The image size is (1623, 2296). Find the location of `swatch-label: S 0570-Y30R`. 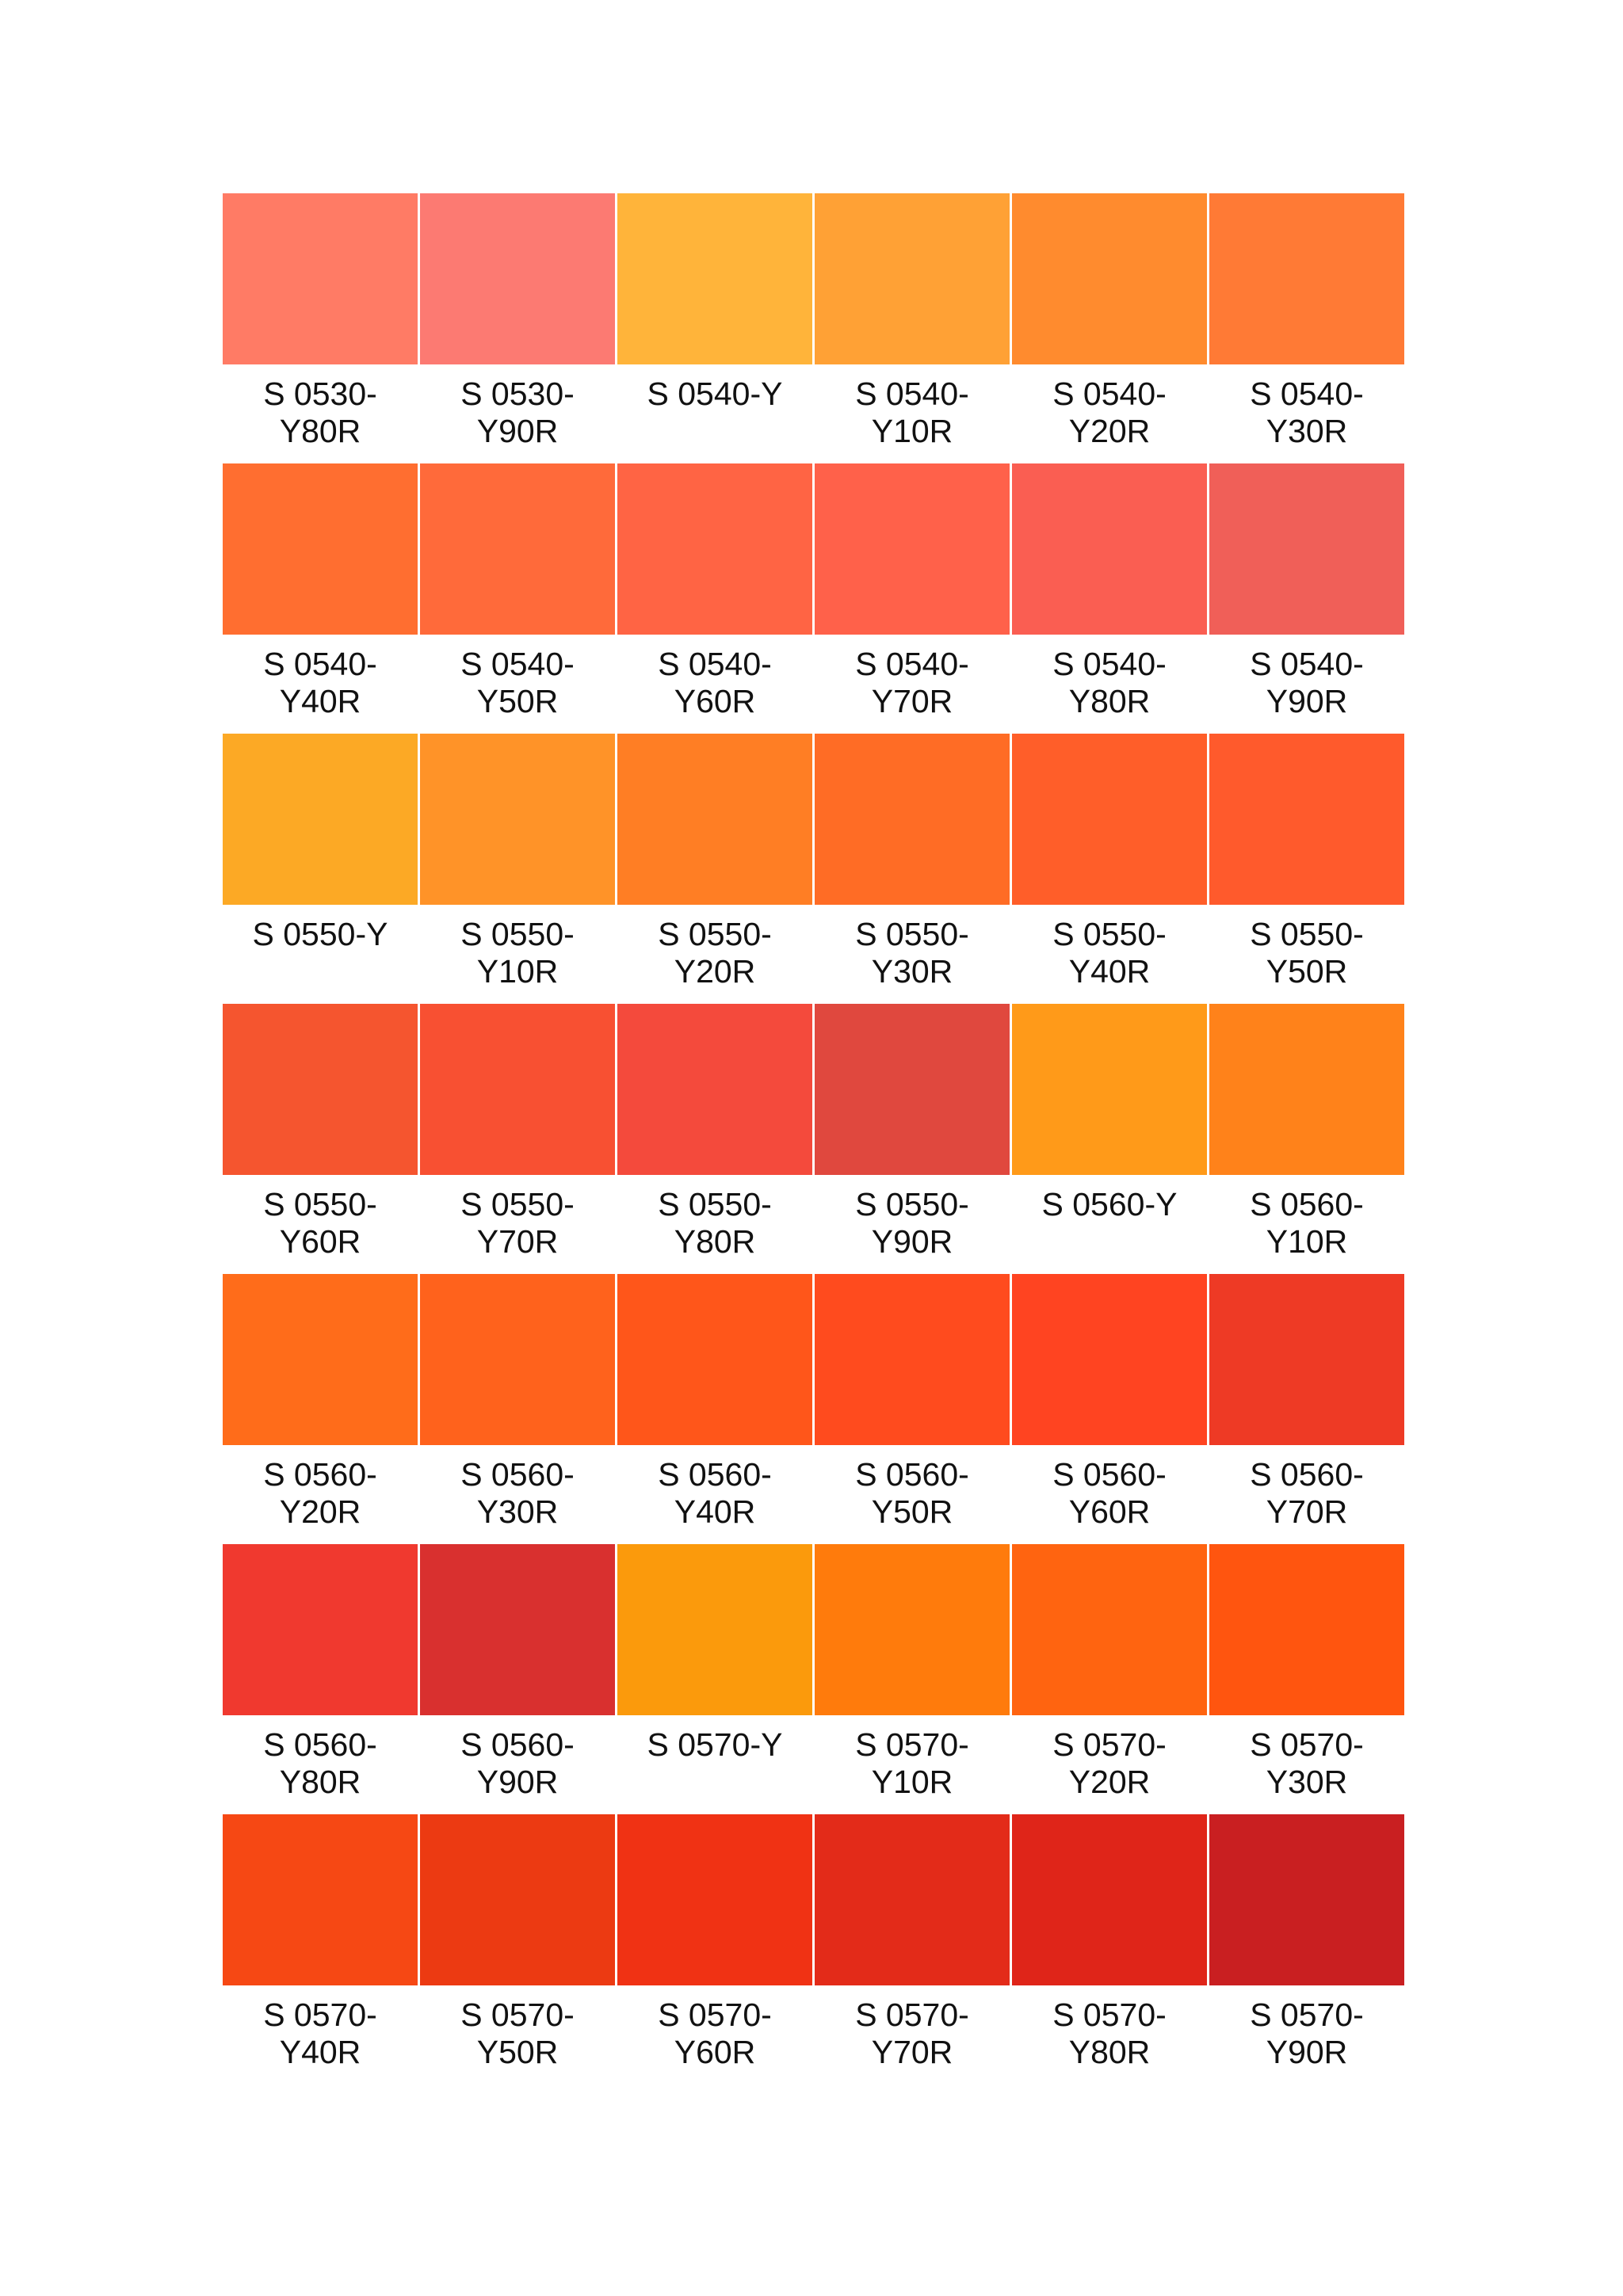

swatch-label: S 0570-Y30R is located at coordinates (1307, 1763).